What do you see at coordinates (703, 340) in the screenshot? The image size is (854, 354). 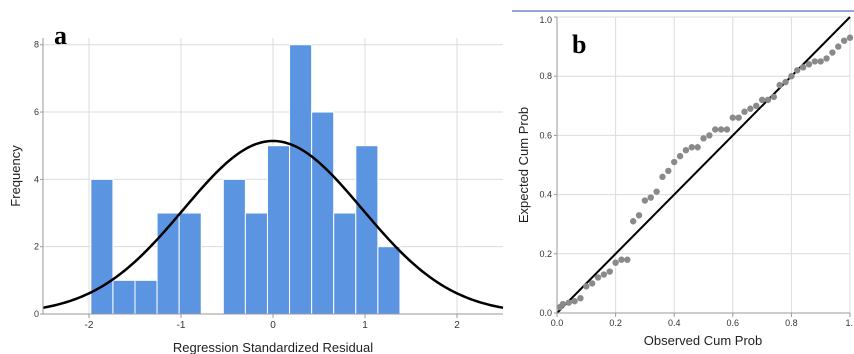 I see `pp-plot-x-axis-label: Observed Cum Prob` at bounding box center [703, 340].